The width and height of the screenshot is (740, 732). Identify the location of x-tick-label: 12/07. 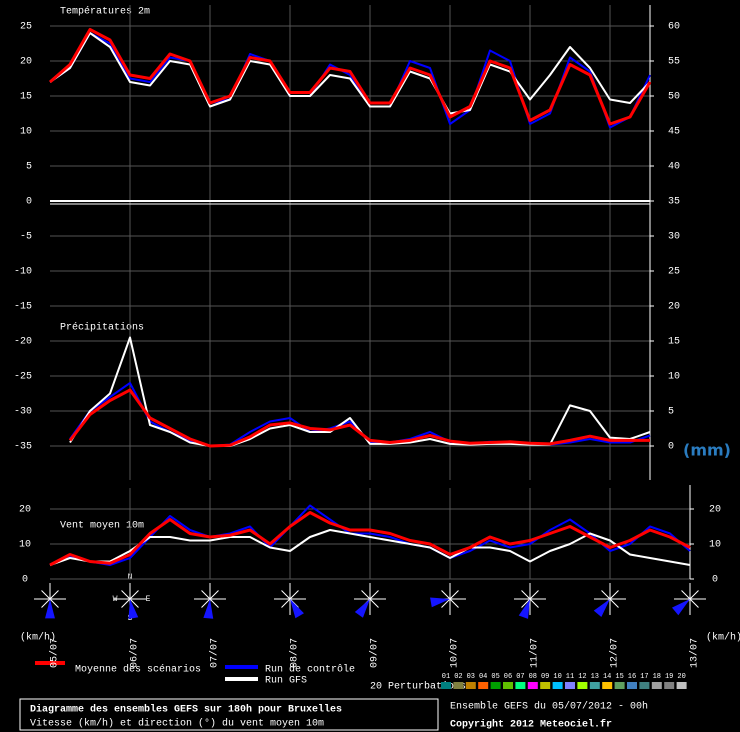
(615, 653).